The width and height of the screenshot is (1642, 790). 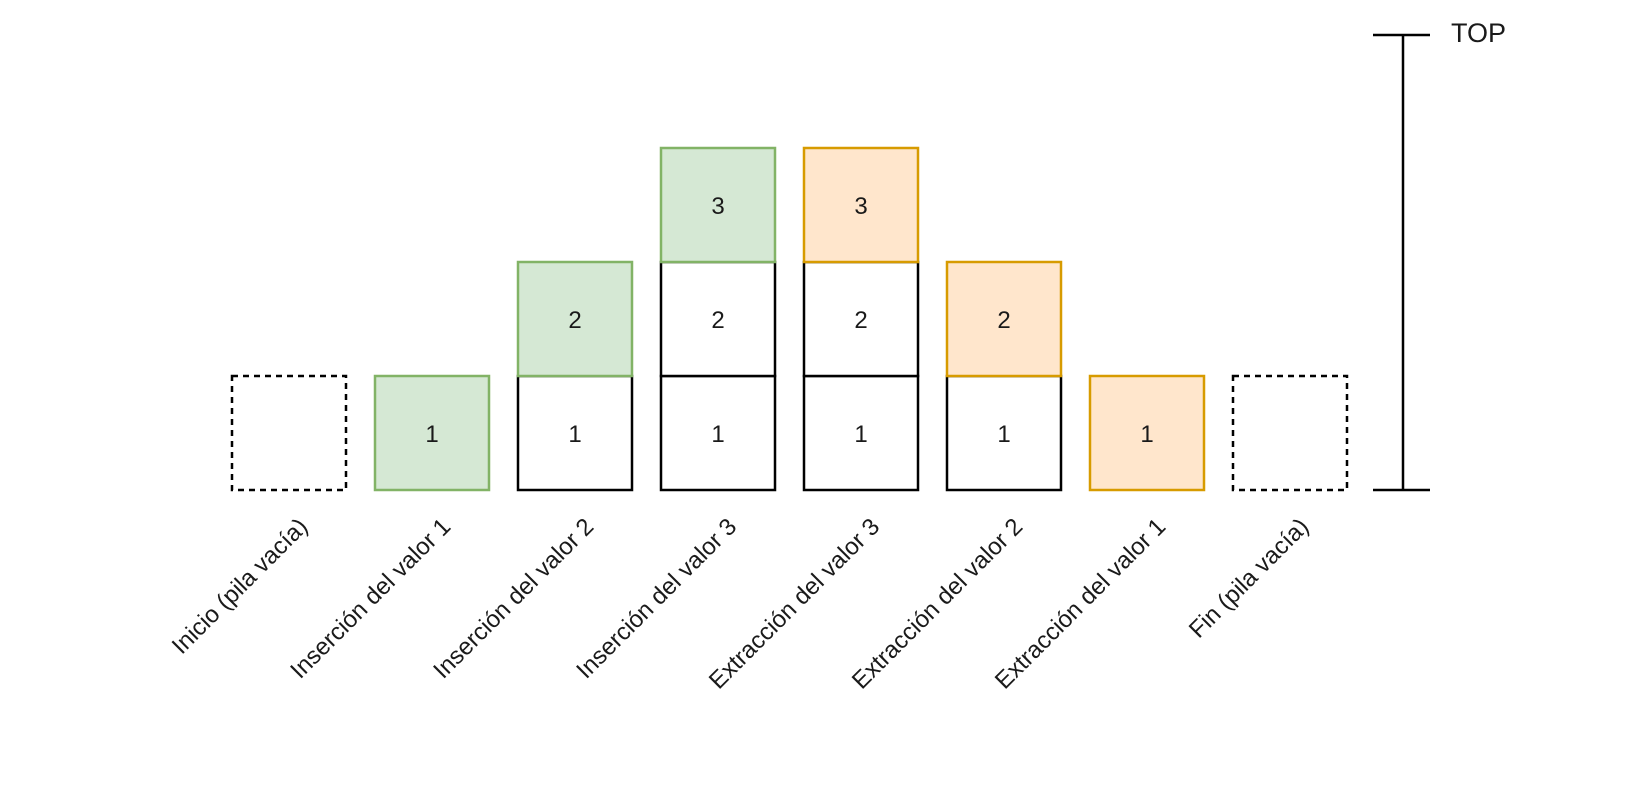 I want to click on step-label: Inserción del valor 3, so click(x=656, y=598).